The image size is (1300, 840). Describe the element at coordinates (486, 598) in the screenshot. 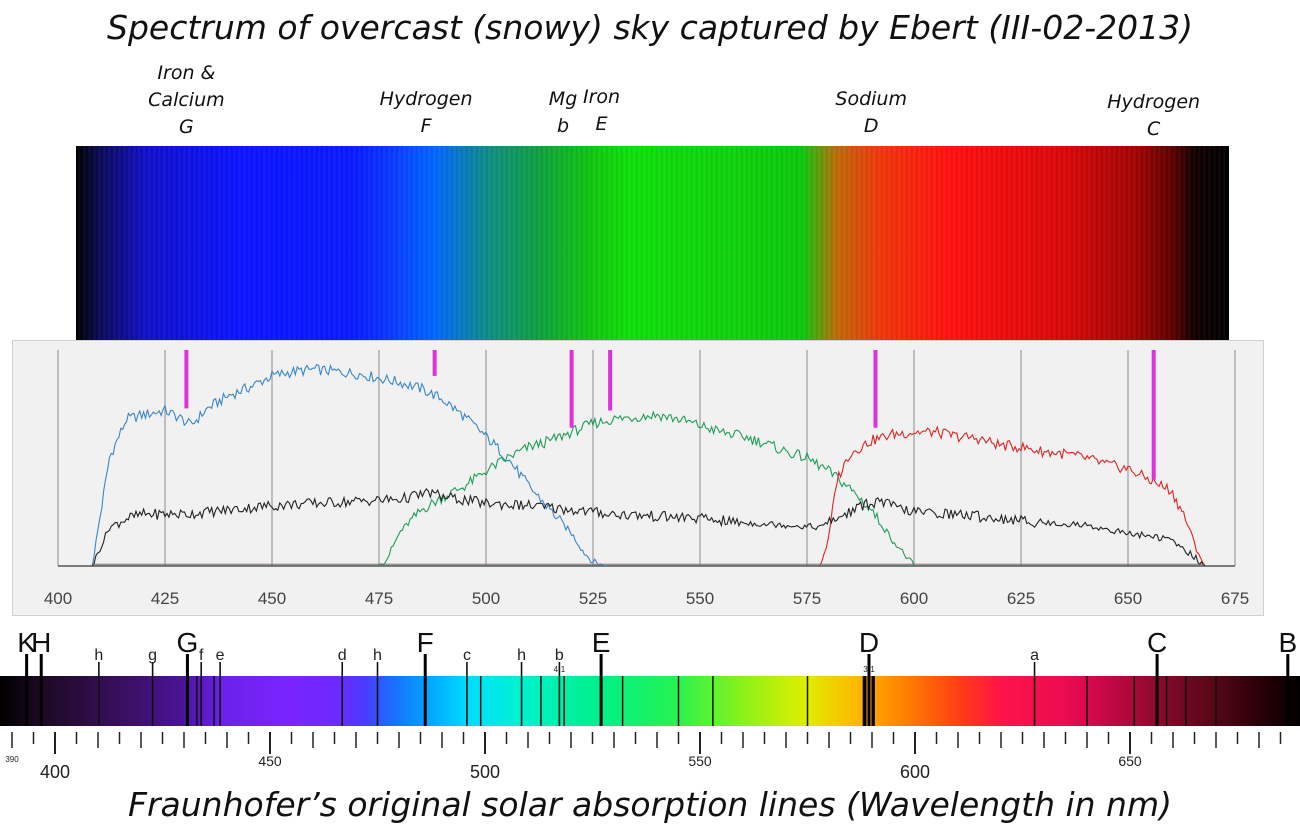

I see `x-tick-label: 500` at that location.